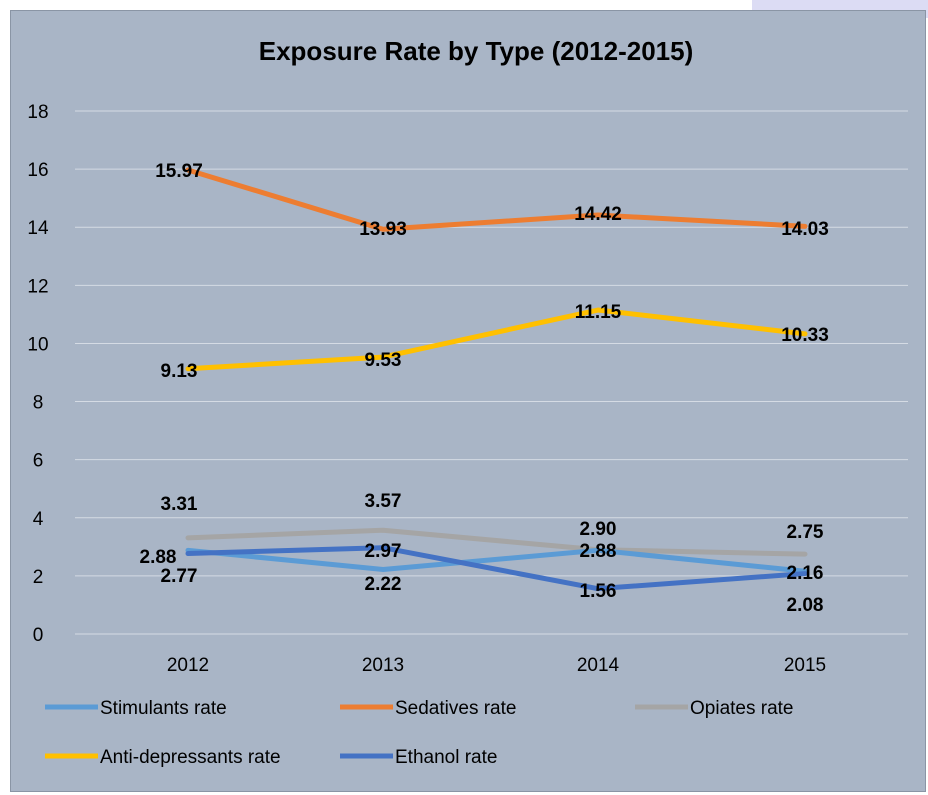 Image resolution: width=928 pixels, height=795 pixels. Describe the element at coordinates (38, 403) in the screenshot. I see `y-tick-label: 8` at that location.